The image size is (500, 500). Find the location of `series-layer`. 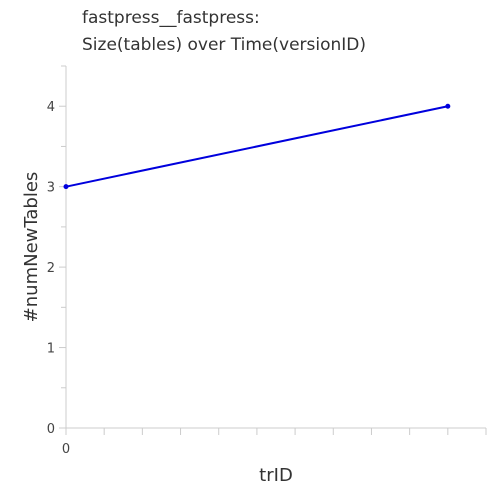

series-layer is located at coordinates (257, 146).